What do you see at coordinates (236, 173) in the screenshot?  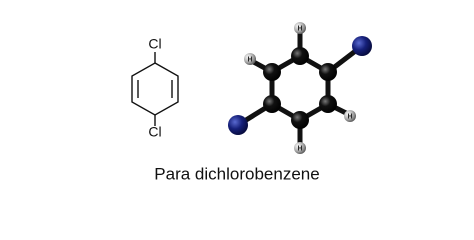 I see `caption: Para dichlorobenzene` at bounding box center [236, 173].